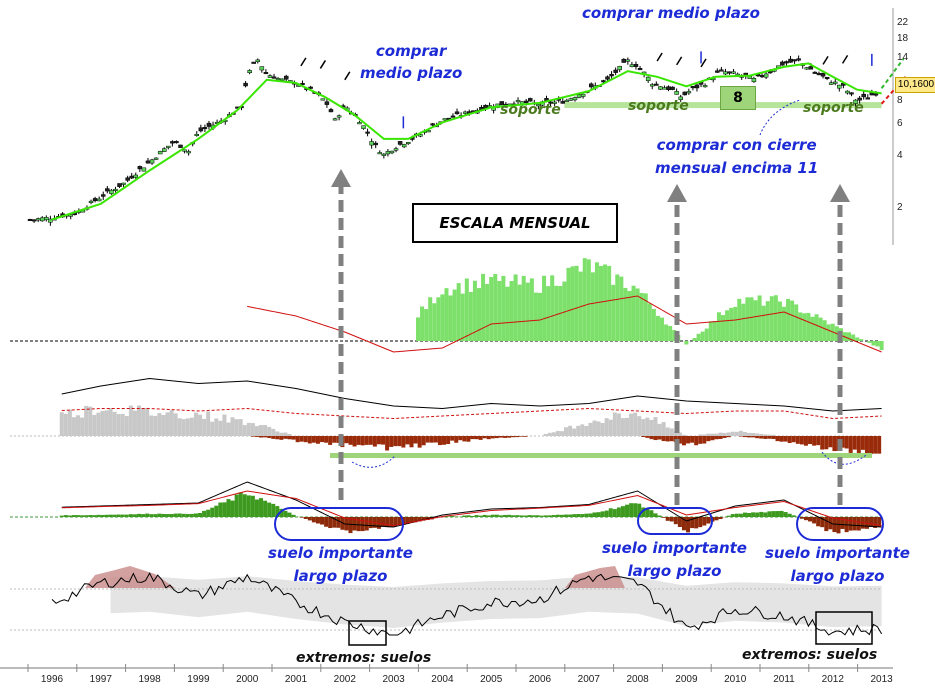  I want to click on annotation-comprar-medio-plazo-2: comprar medio plazo, so click(671, 13).